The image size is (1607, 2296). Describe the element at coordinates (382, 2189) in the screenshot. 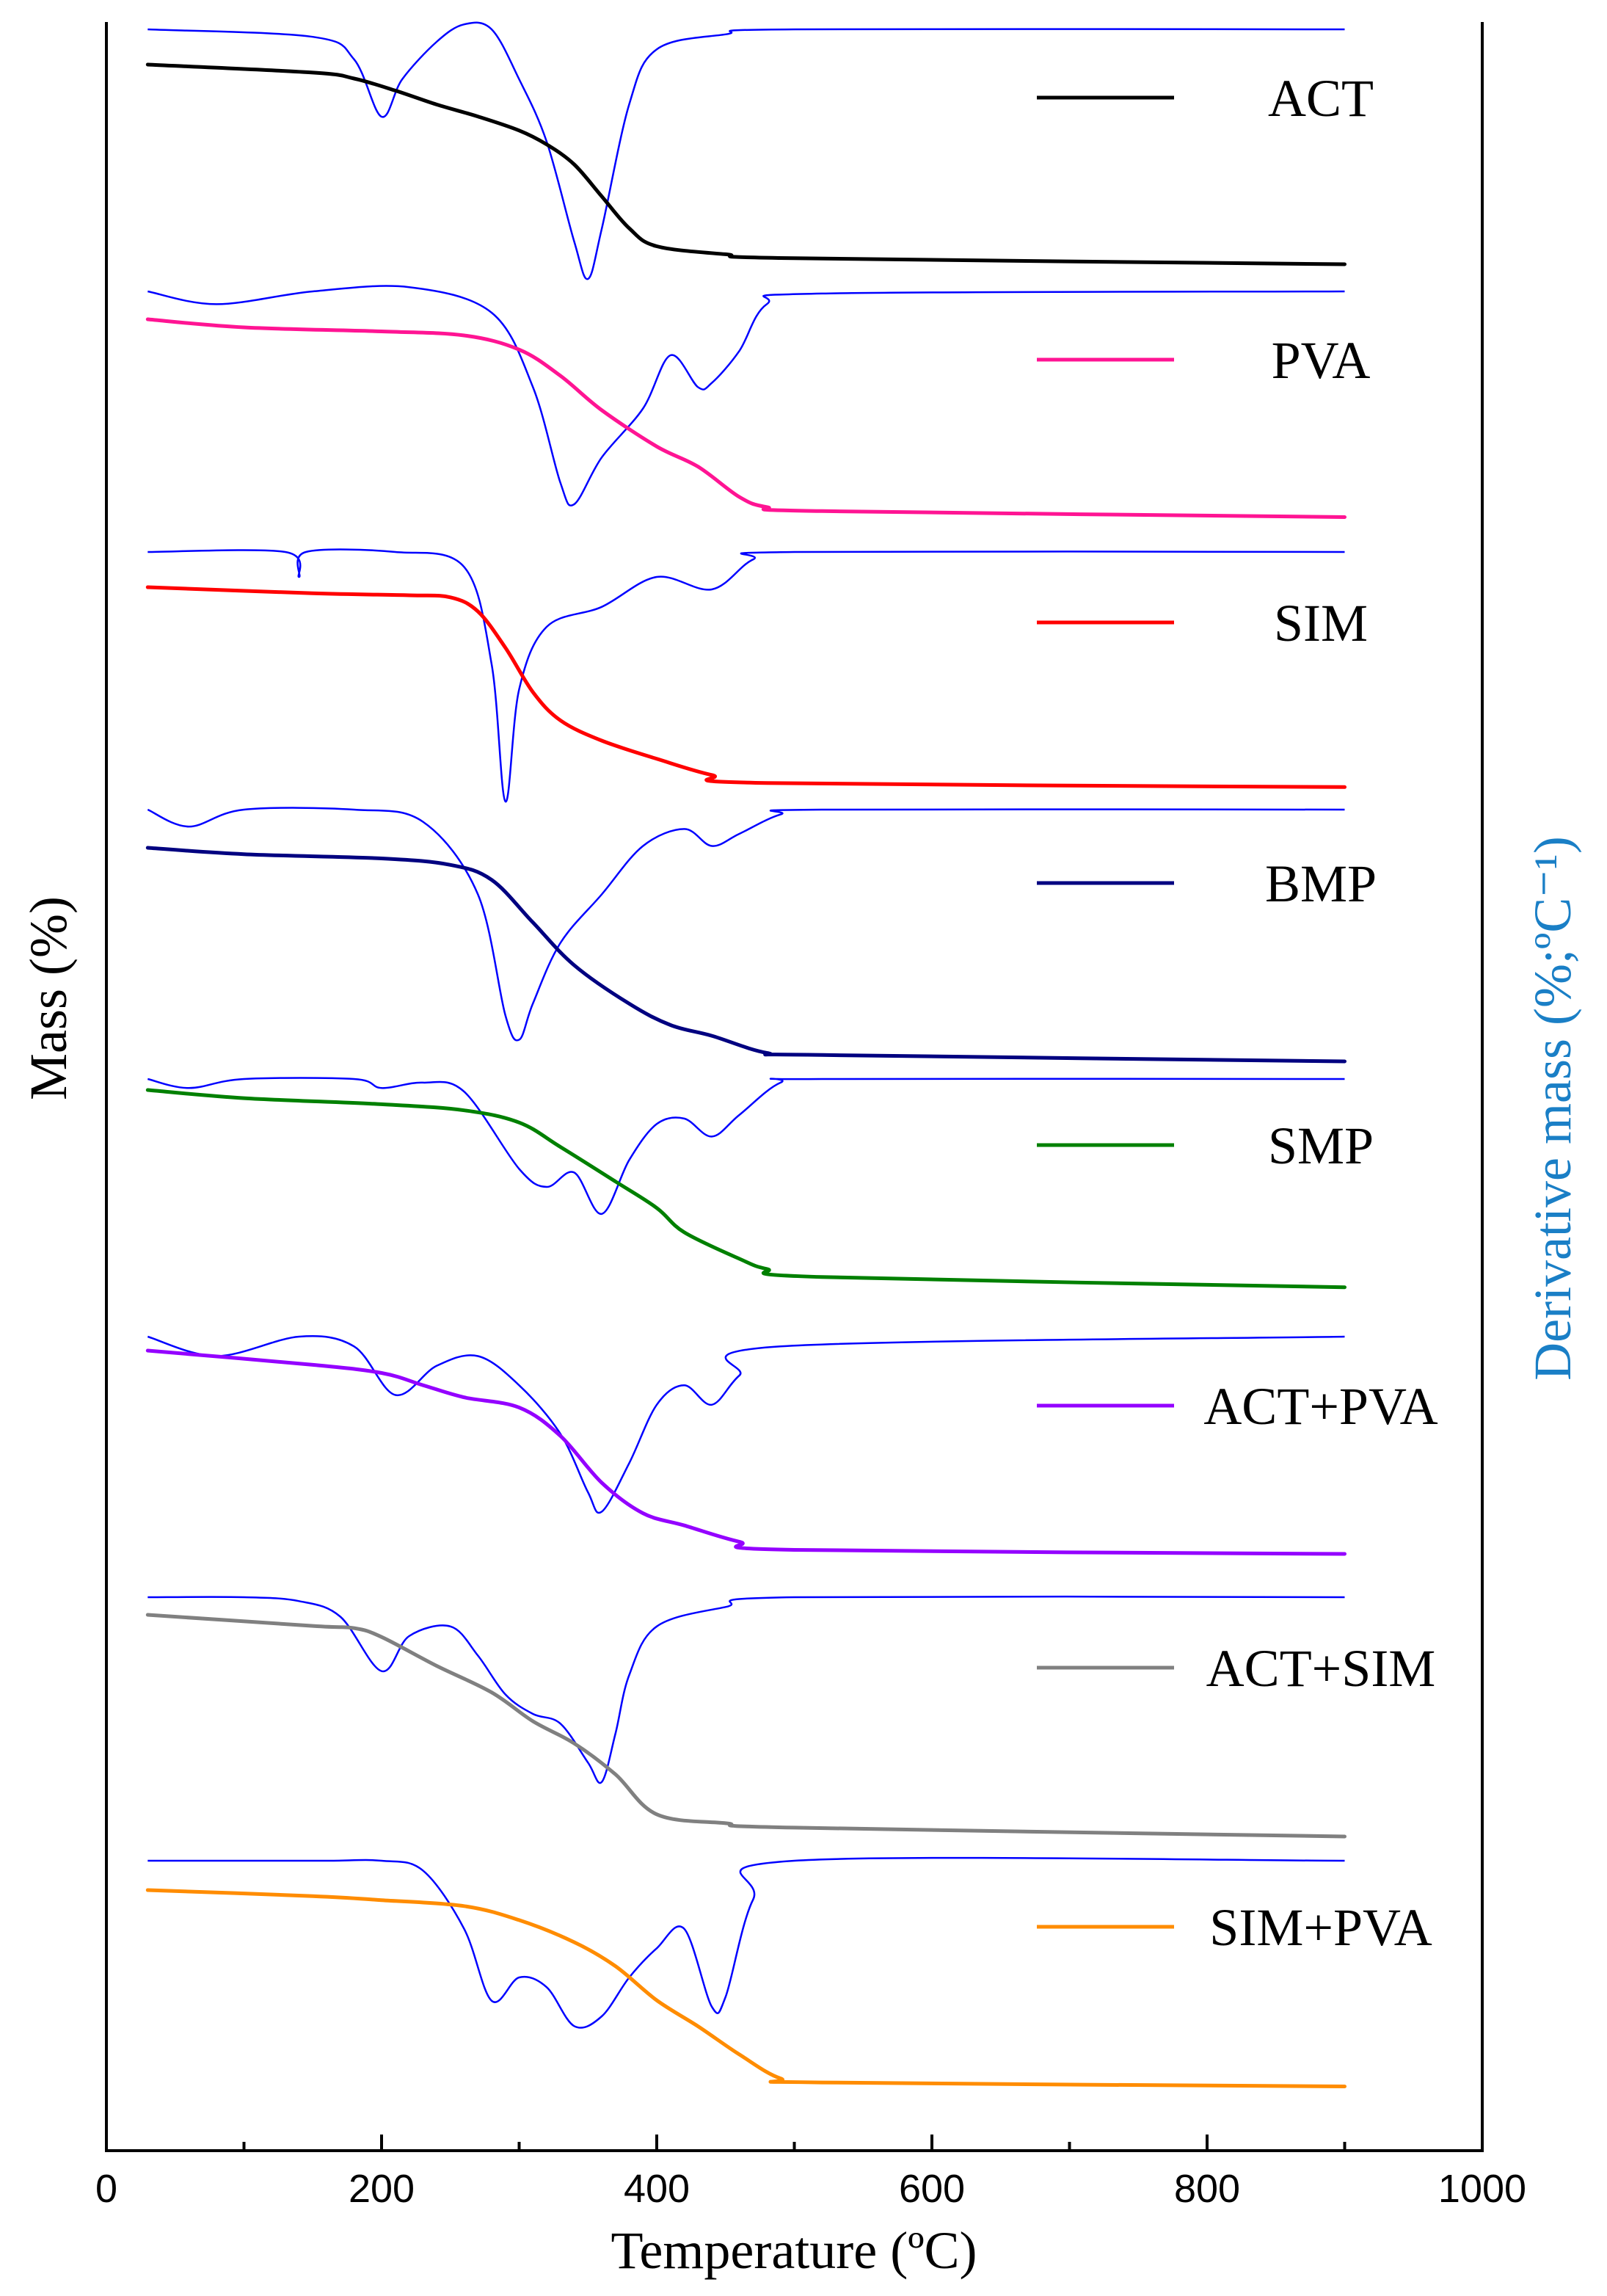

I see `x-tick-label-200: 200` at that location.